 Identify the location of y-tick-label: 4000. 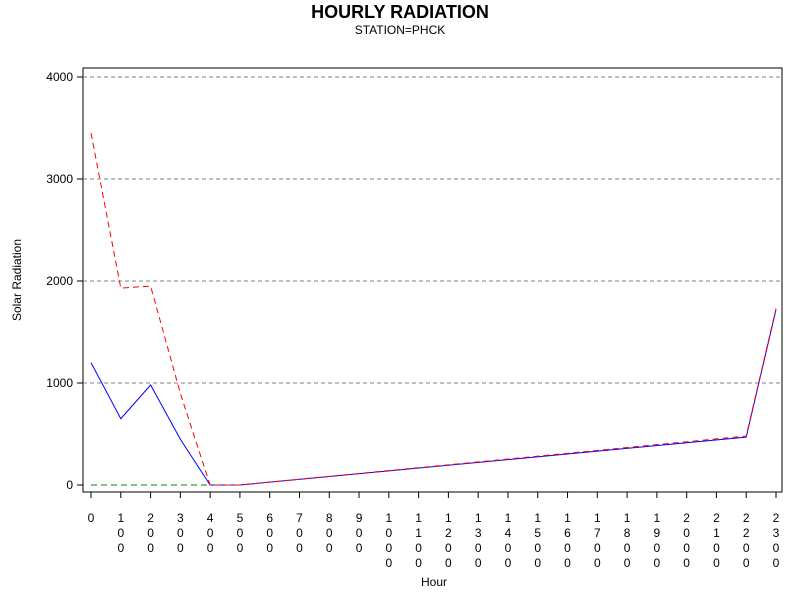
(59, 77).